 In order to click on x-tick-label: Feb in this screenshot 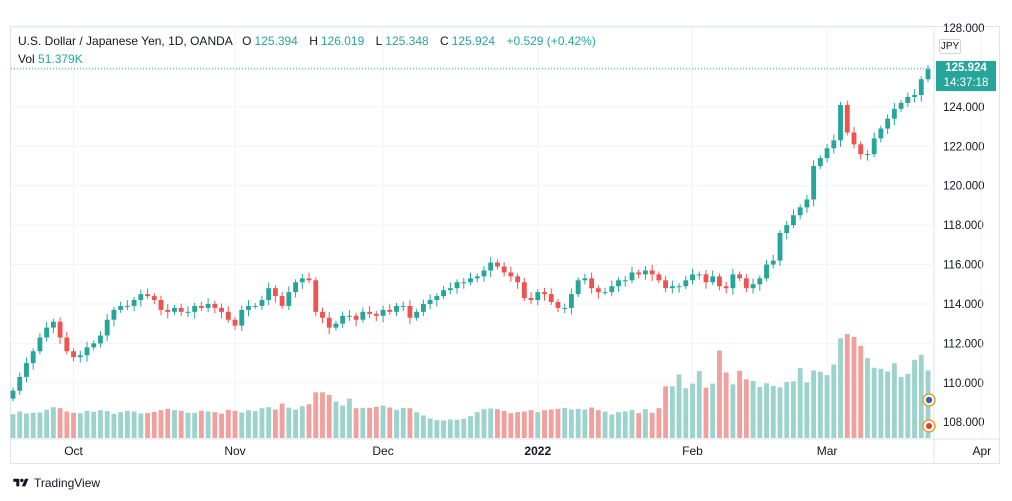, I will do `click(692, 451)`.